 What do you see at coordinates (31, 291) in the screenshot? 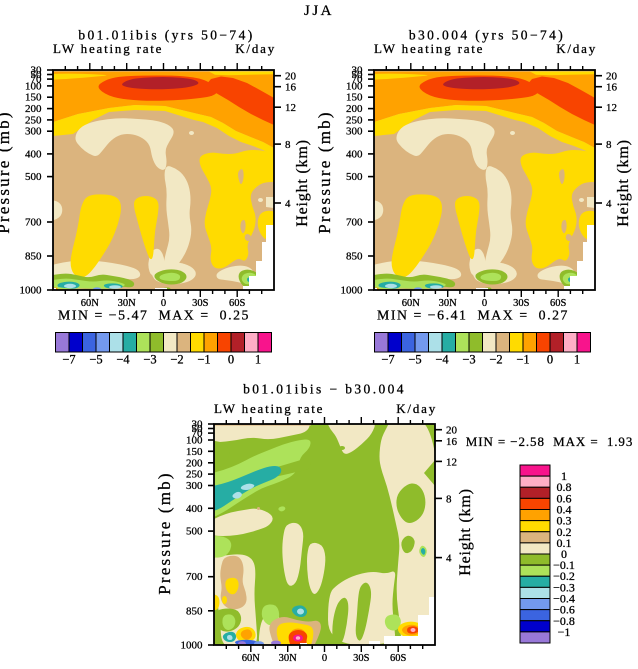
I see `svg-text: 1000` at bounding box center [31, 291].